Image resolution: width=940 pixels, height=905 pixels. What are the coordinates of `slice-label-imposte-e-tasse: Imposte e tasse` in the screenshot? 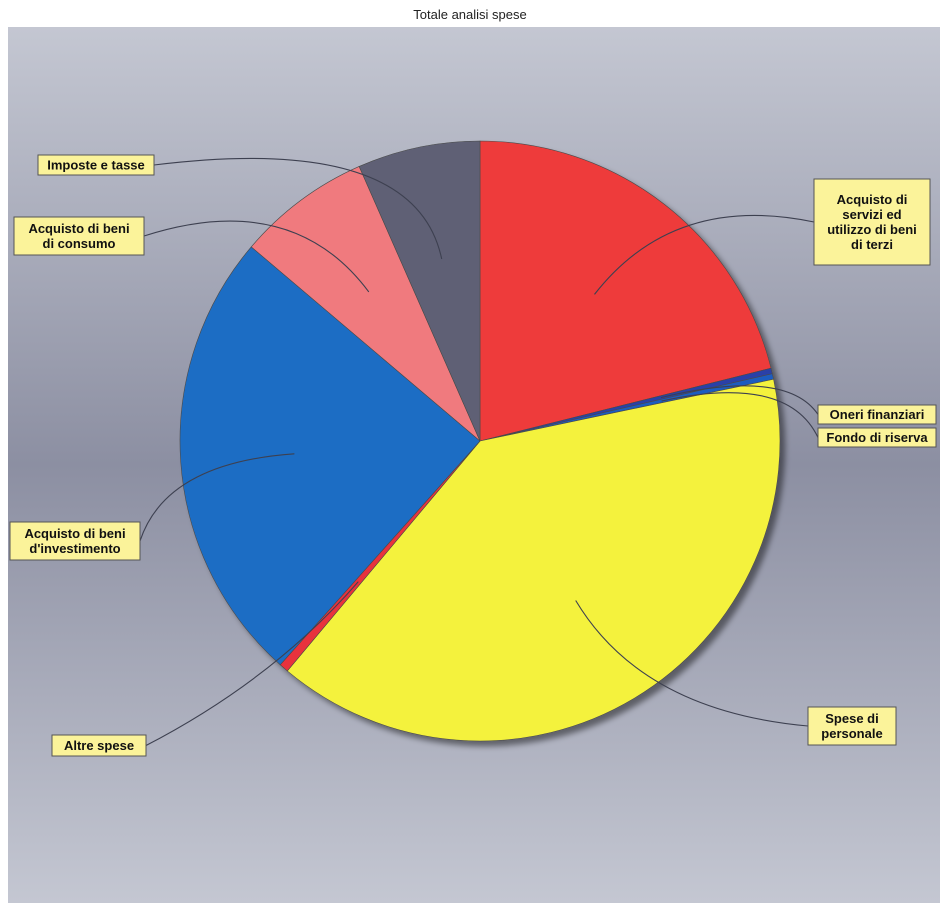 It's located at (96, 165).